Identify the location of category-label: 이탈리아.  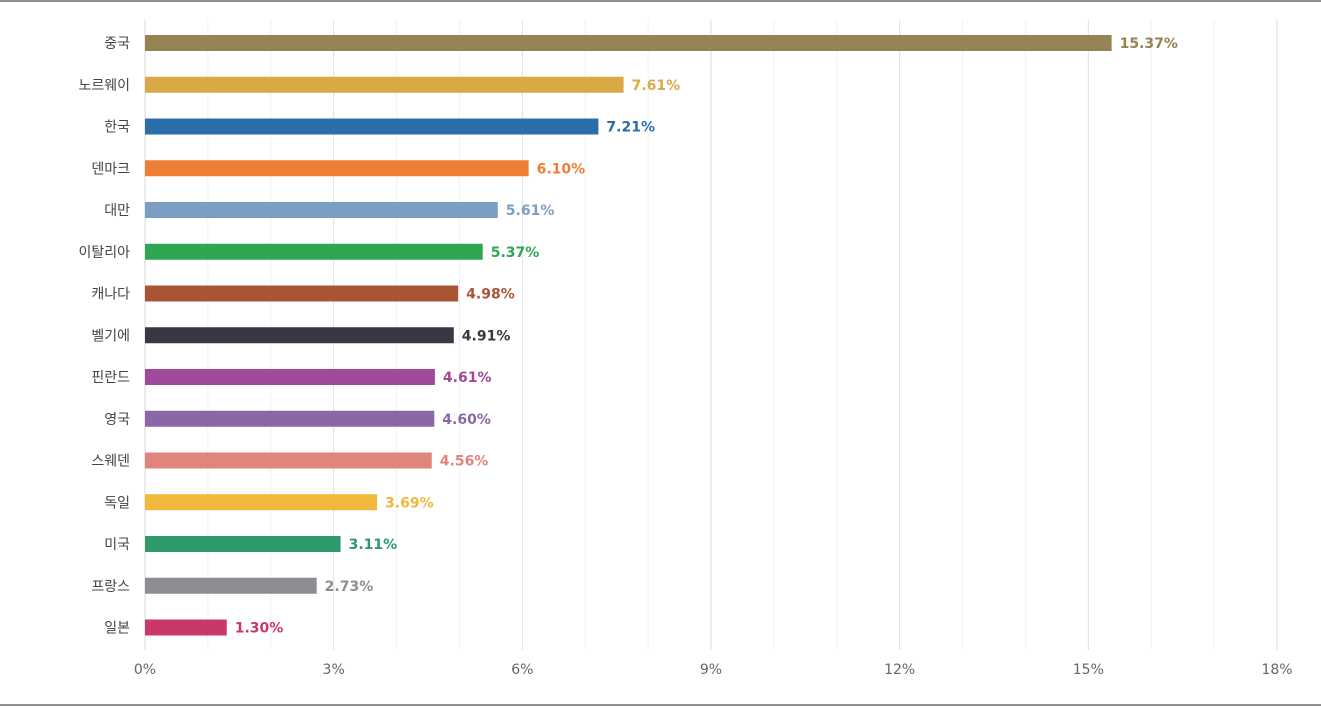
(104, 253).